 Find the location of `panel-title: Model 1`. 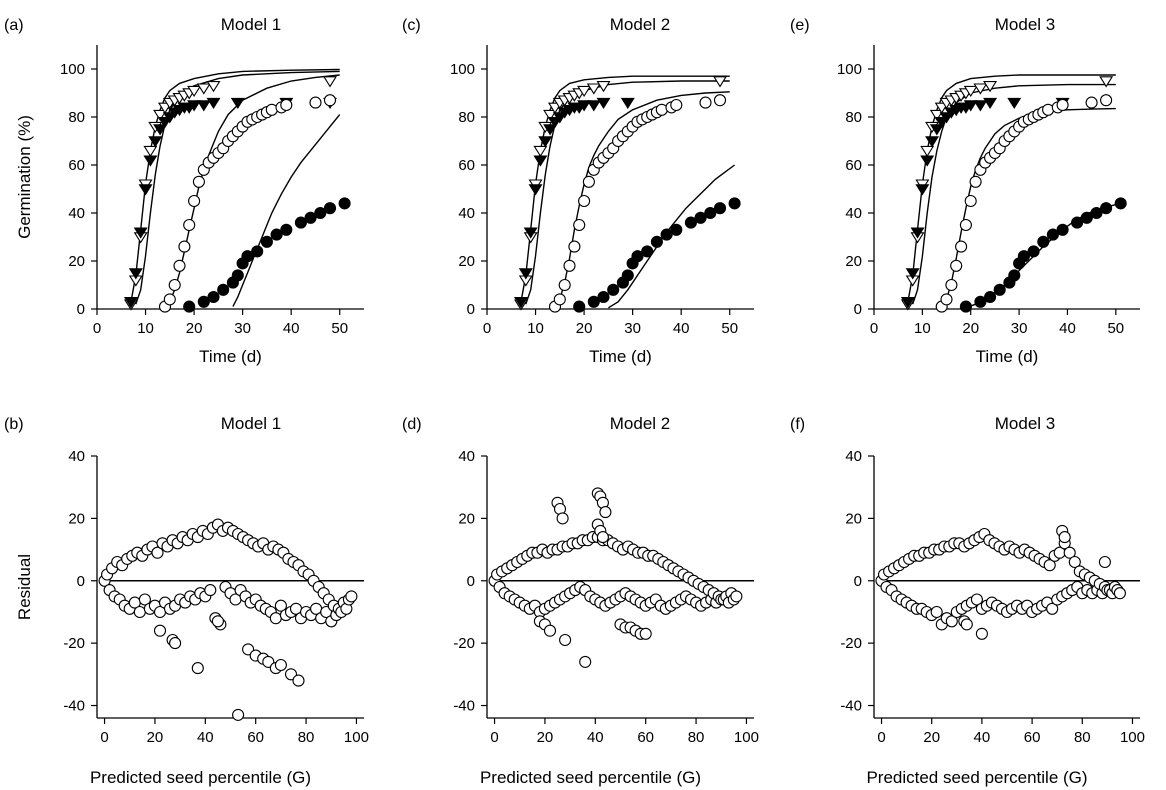

panel-title: Model 1 is located at coordinates (251, 423).